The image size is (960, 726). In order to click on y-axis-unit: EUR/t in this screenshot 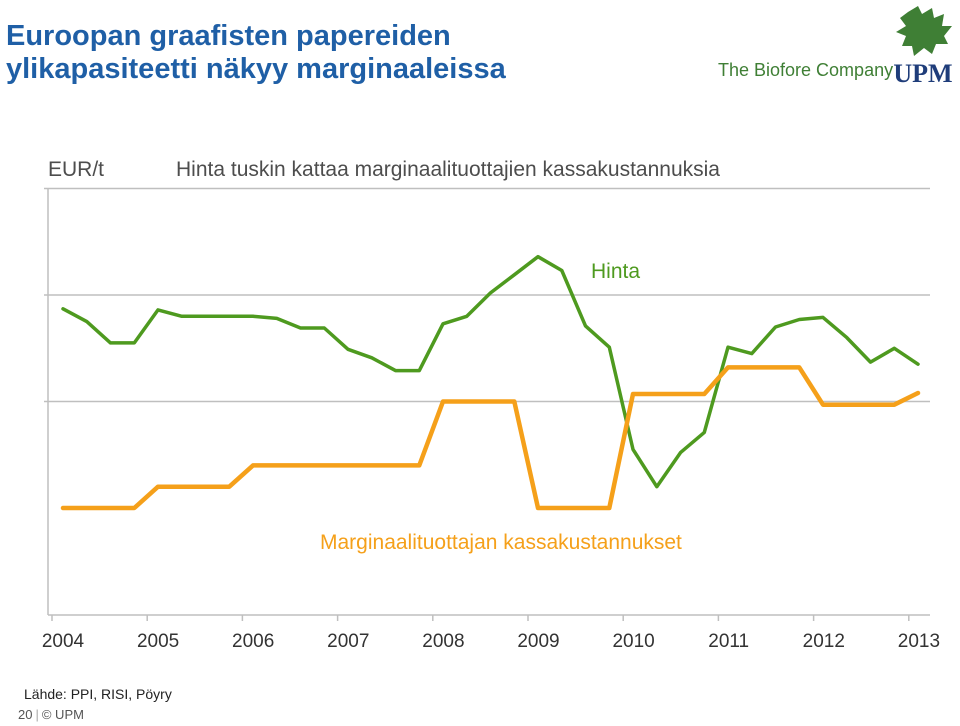, I will do `click(76, 169)`.